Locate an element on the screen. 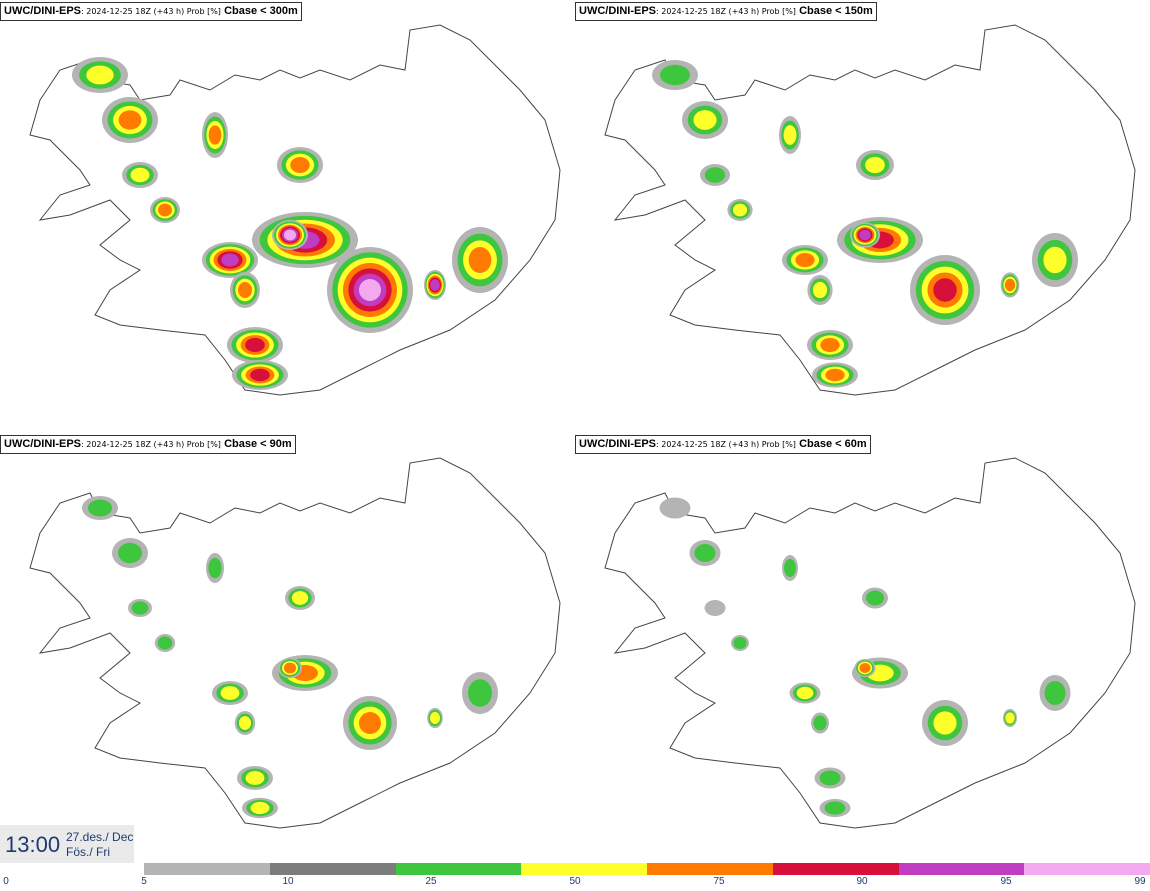  date-line: 27.des./ Dec is located at coordinates (100, 837).